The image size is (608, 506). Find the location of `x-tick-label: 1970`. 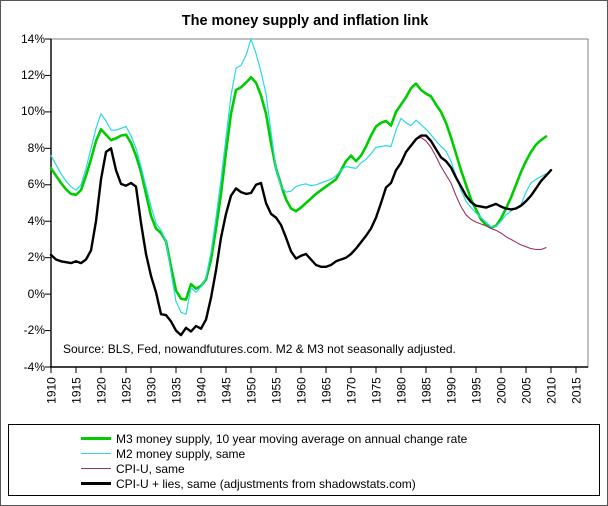

x-tick-label: 1970 is located at coordinates (351, 390).